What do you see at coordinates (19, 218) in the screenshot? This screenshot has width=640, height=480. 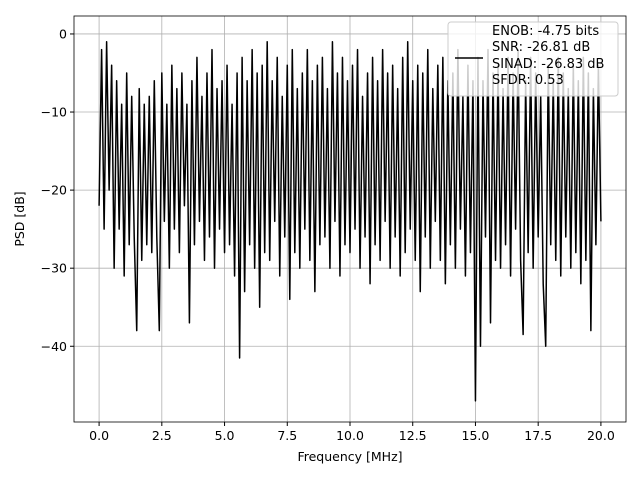 I see `y-axis-label: PSD [dB]` at bounding box center [19, 218].